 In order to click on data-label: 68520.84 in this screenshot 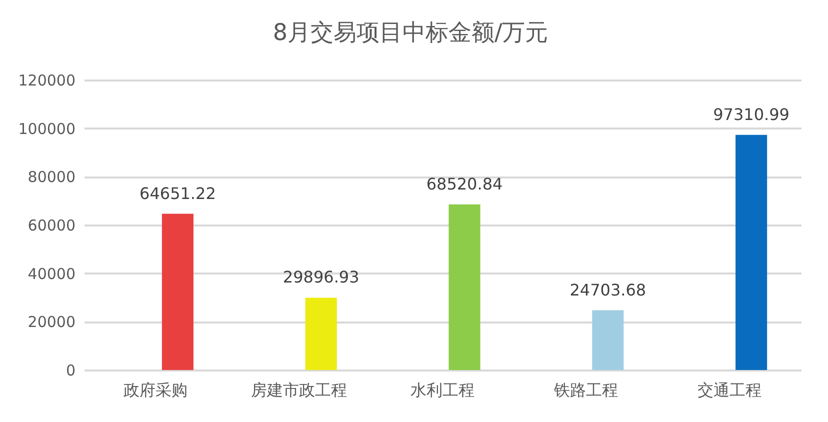, I will do `click(464, 184)`.